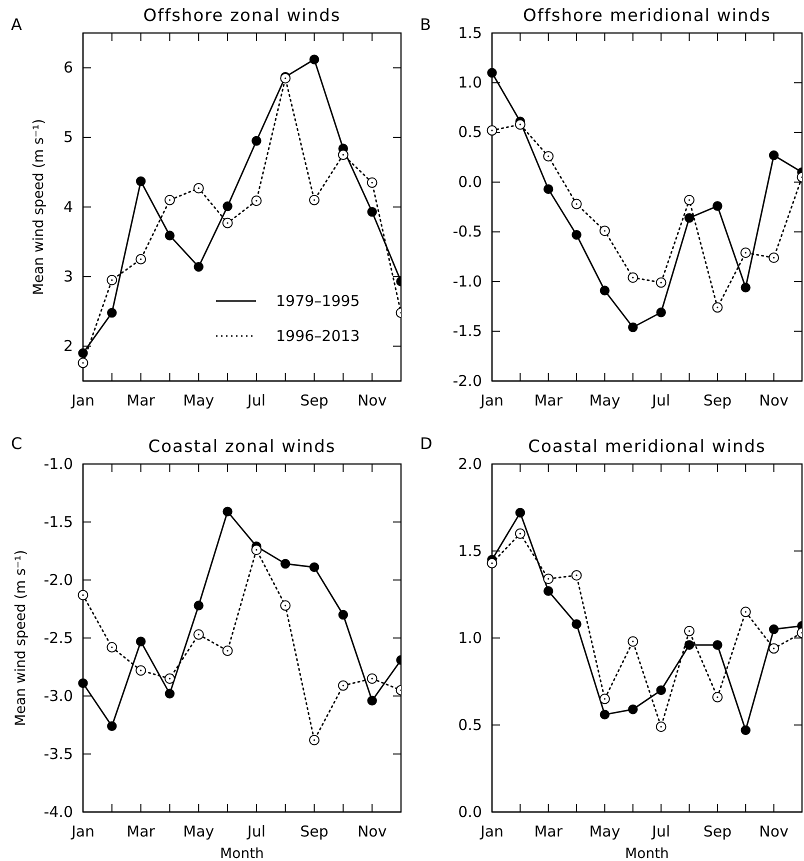  I want to click on x-axis-title: Month, so click(647, 853).